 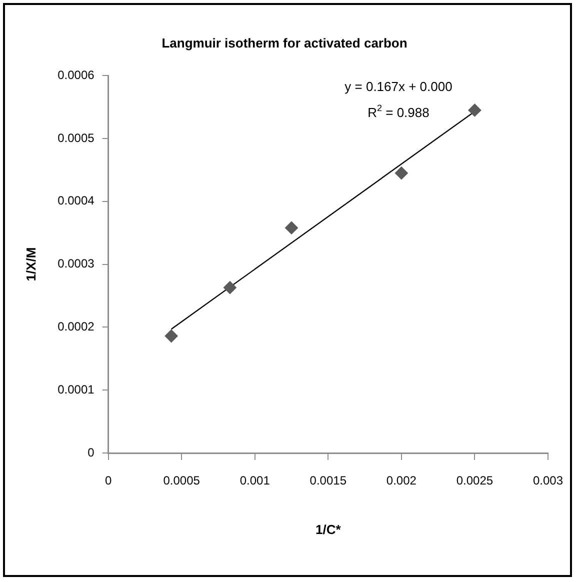 I want to click on x-tick-label: 0.0025, so click(x=475, y=481).